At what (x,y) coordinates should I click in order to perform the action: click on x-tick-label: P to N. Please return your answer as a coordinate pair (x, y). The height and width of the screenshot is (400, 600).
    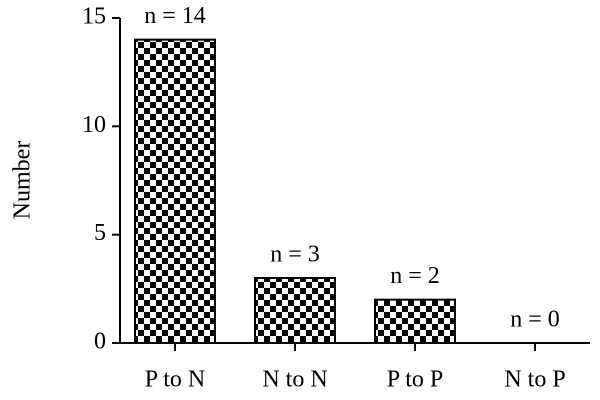
    Looking at the image, I should click on (175, 380).